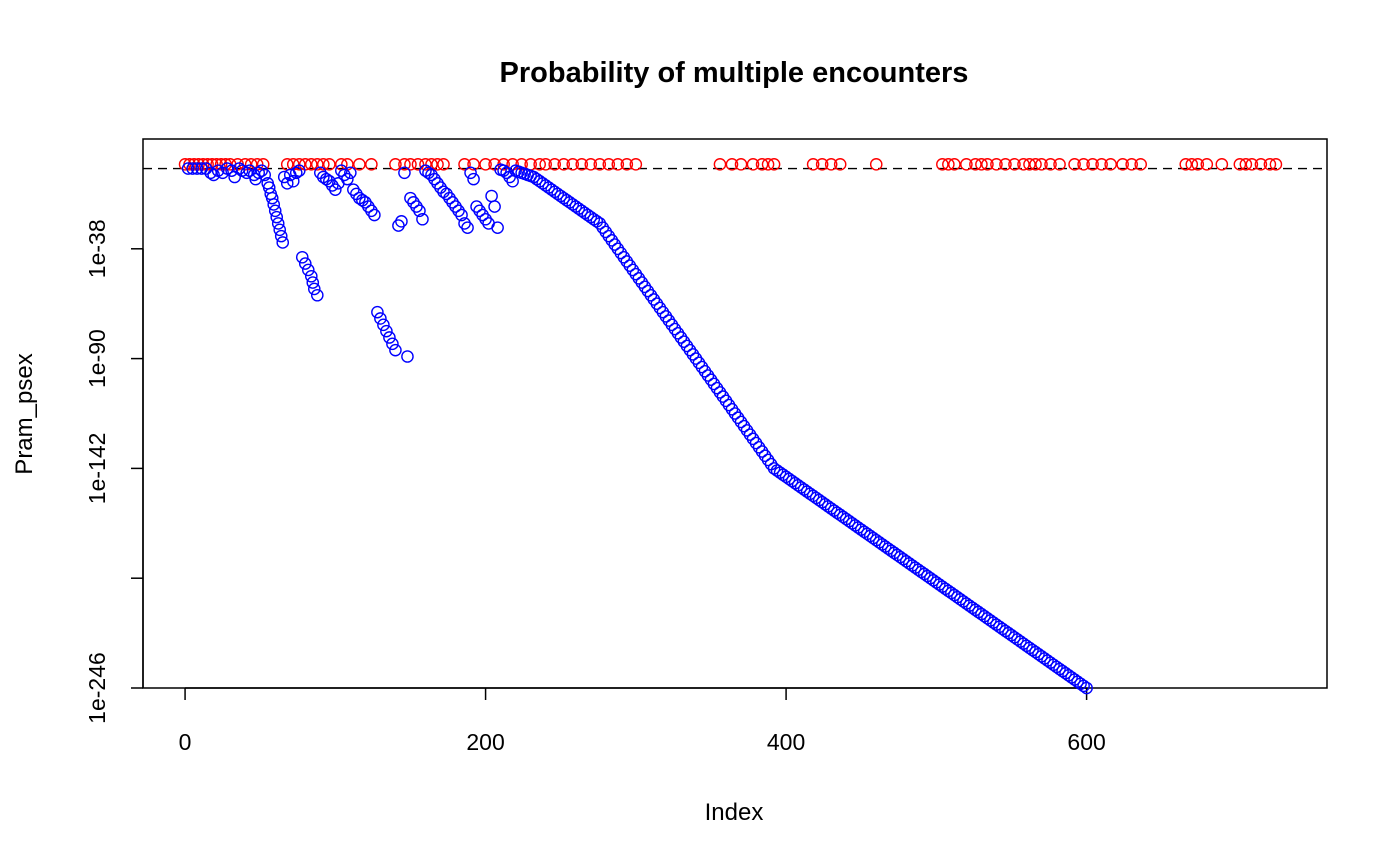 The image size is (1400, 865). What do you see at coordinates (485, 742) in the screenshot?
I see `x-tick-label: 200` at bounding box center [485, 742].